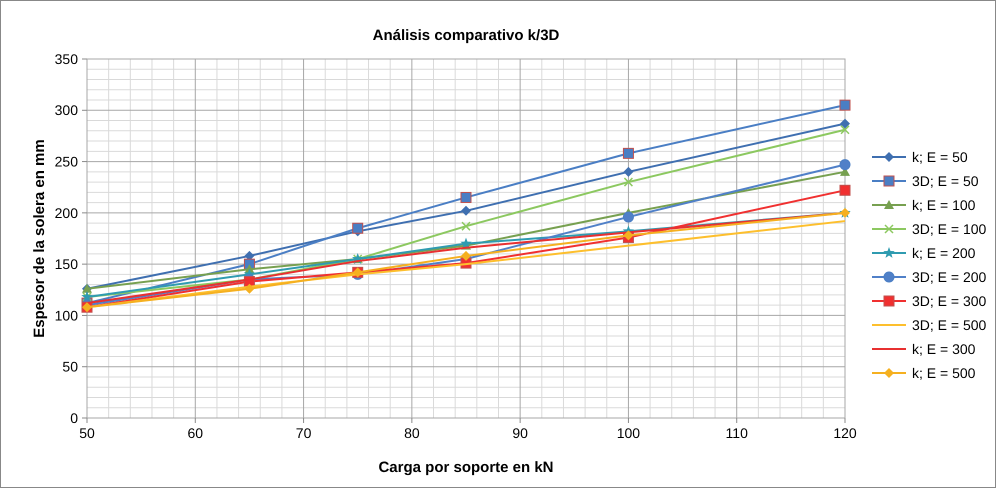  Describe the element at coordinates (949, 300) in the screenshot. I see `legend-label: 3D; E = 300` at that location.